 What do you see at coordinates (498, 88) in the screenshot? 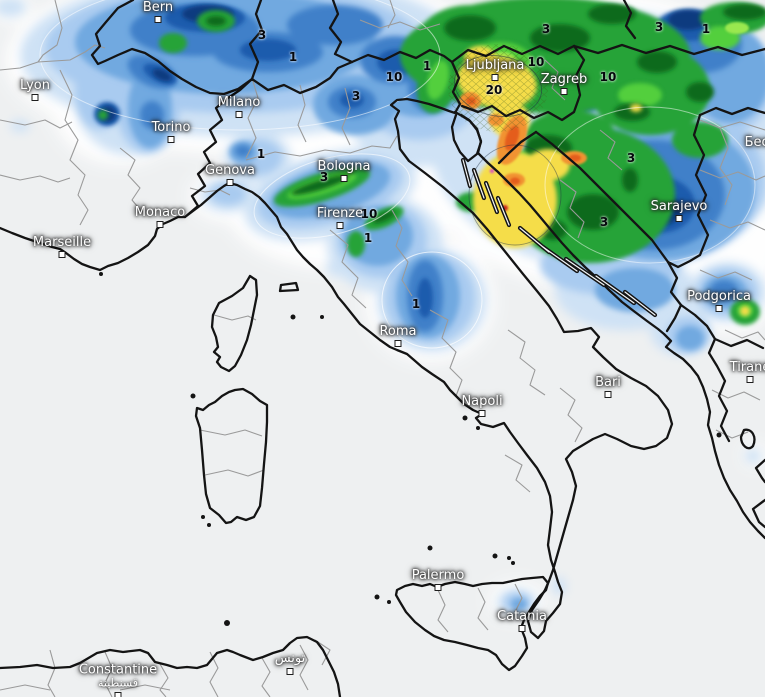
I see `municipal-borders-texture` at bounding box center [498, 88].